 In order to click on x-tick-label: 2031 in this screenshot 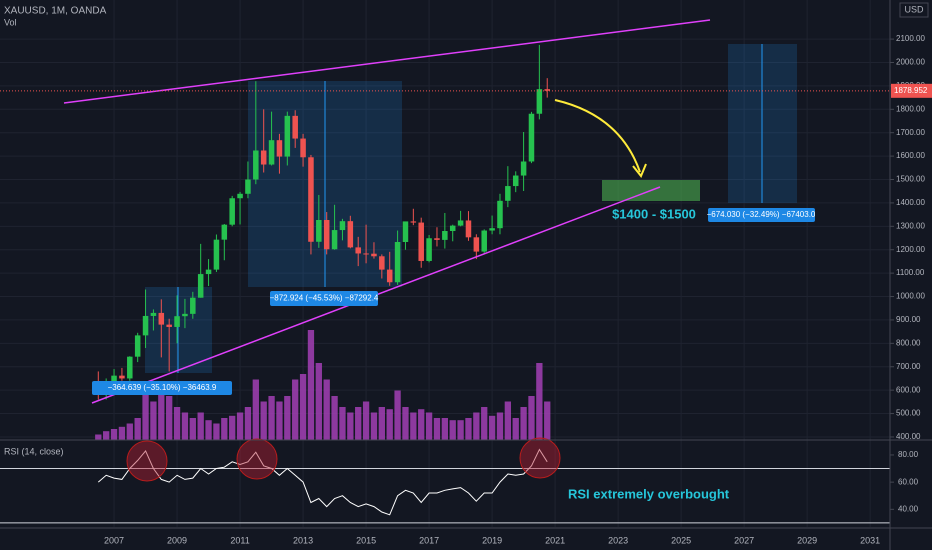, I will do `click(870, 540)`.